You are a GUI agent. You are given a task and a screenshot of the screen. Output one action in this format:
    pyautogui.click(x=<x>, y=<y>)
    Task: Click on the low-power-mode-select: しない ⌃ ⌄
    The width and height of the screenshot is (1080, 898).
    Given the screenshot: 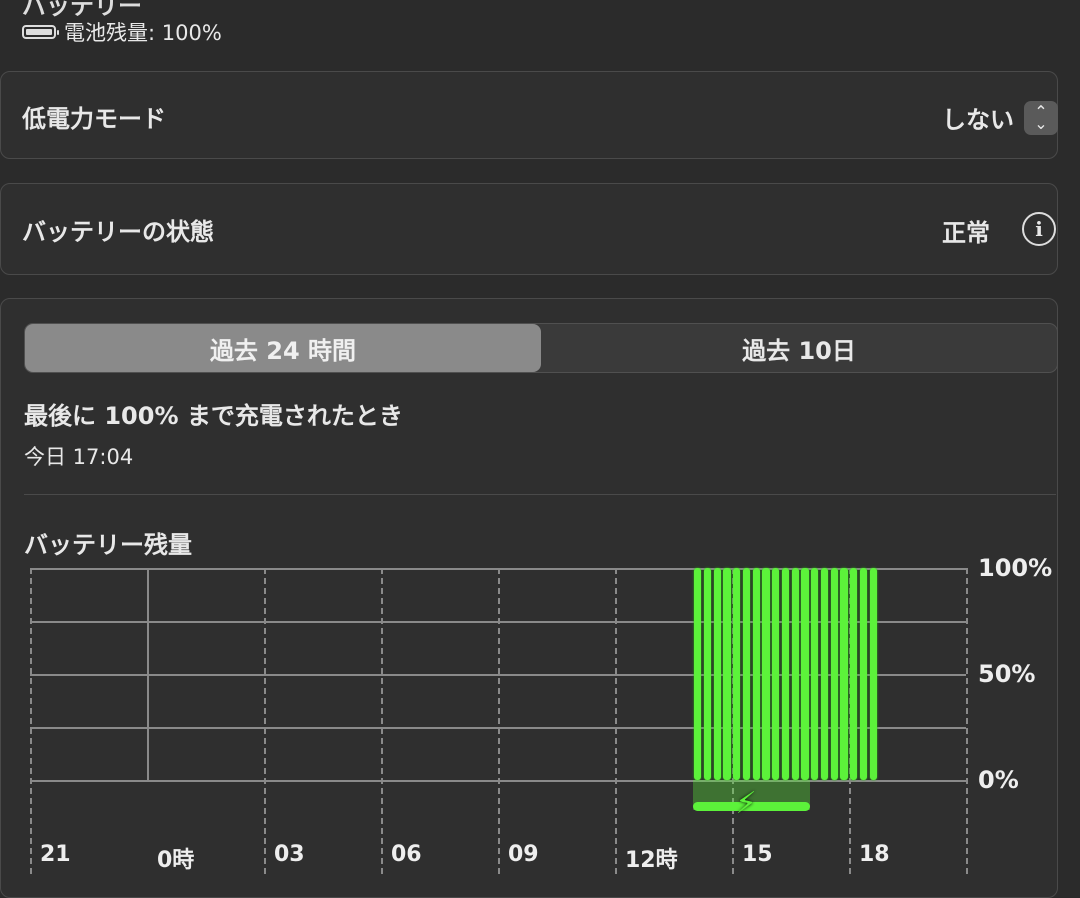 What is the action you would take?
    pyautogui.click(x=1000, y=117)
    